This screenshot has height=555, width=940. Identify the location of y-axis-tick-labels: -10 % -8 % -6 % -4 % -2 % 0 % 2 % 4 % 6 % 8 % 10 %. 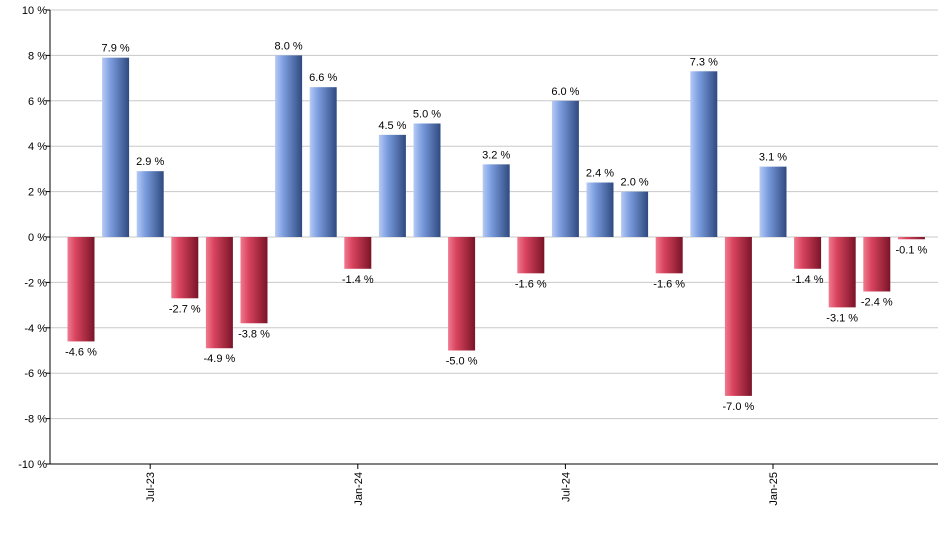
(34, 238).